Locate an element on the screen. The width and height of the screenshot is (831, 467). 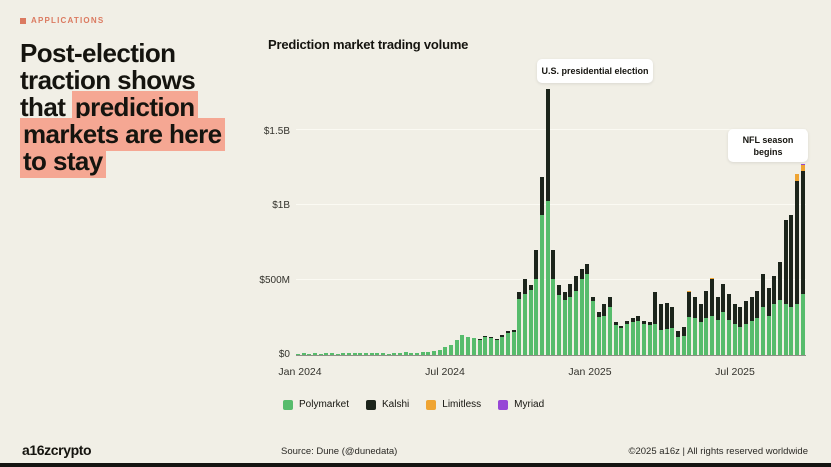
legend-label: Kalshi is located at coordinates (396, 404).